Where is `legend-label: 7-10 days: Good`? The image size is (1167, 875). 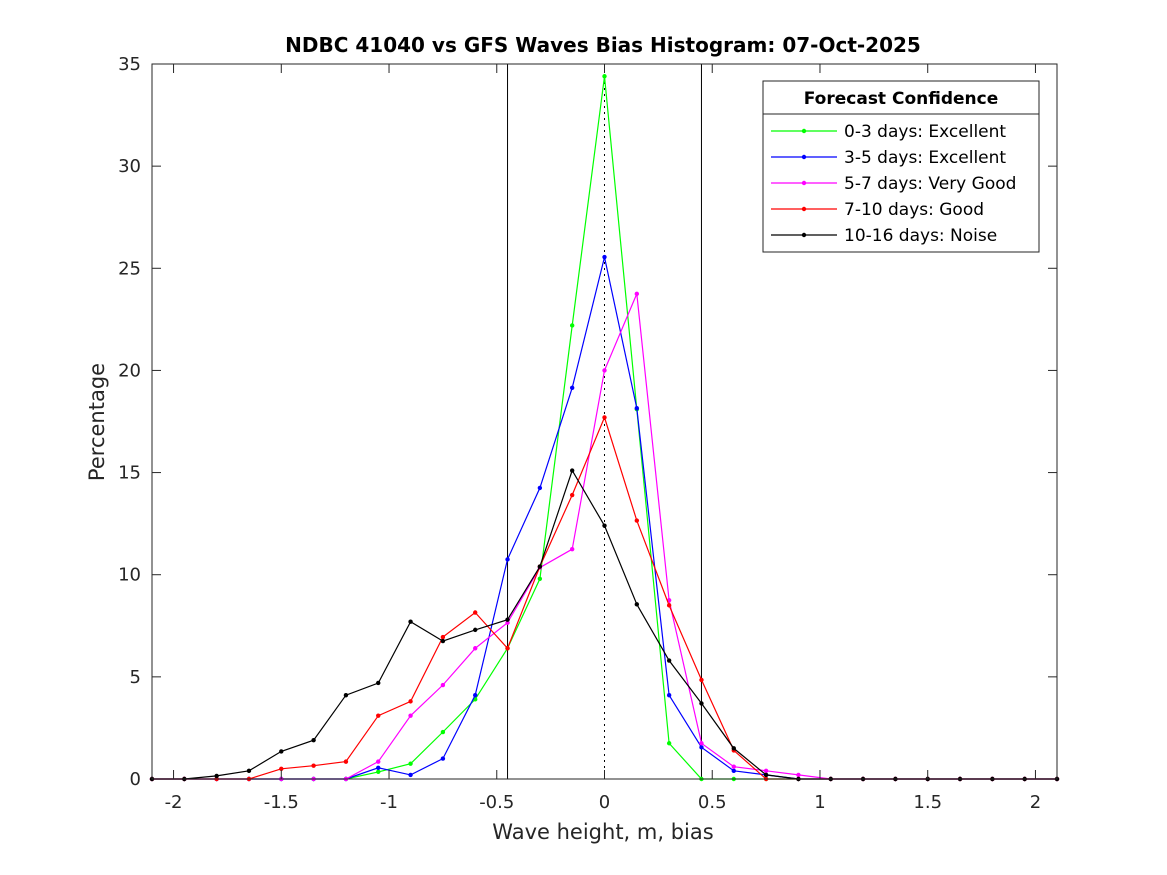 legend-label: 7-10 days: Good is located at coordinates (914, 210).